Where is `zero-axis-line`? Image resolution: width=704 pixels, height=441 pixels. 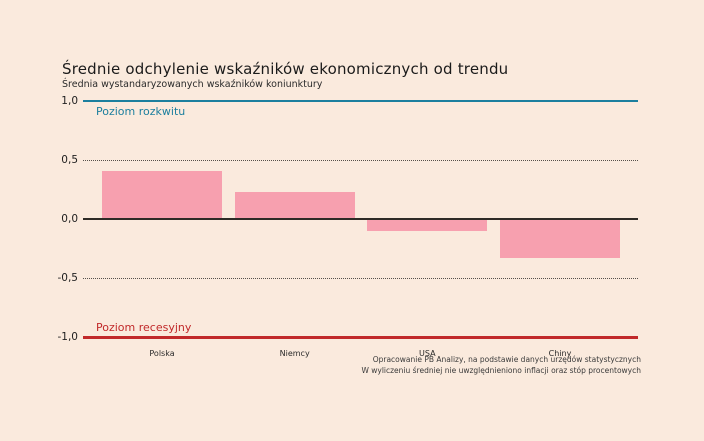
zero-axis-line is located at coordinates (360, 219).